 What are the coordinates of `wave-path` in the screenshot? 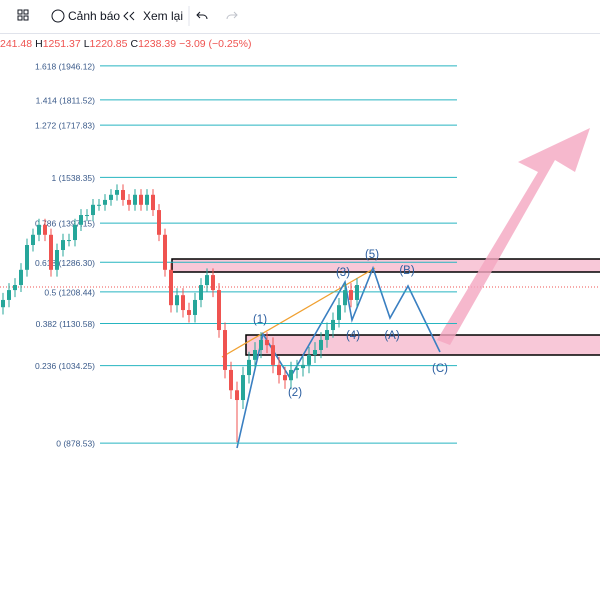 It's located at (338, 357).